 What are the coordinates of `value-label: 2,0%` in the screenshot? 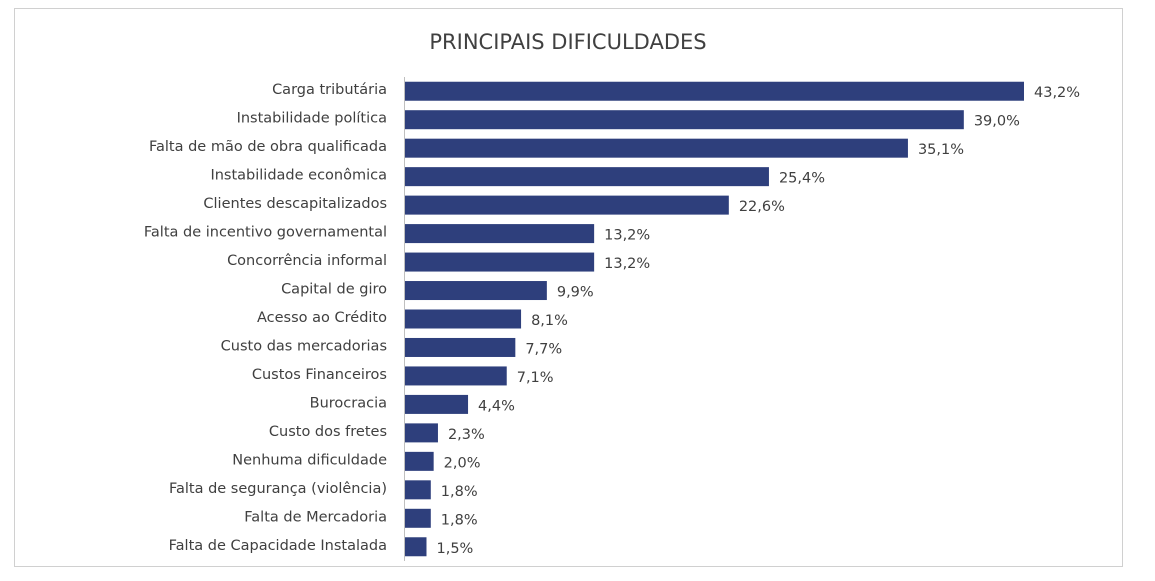 It's located at (462, 463).